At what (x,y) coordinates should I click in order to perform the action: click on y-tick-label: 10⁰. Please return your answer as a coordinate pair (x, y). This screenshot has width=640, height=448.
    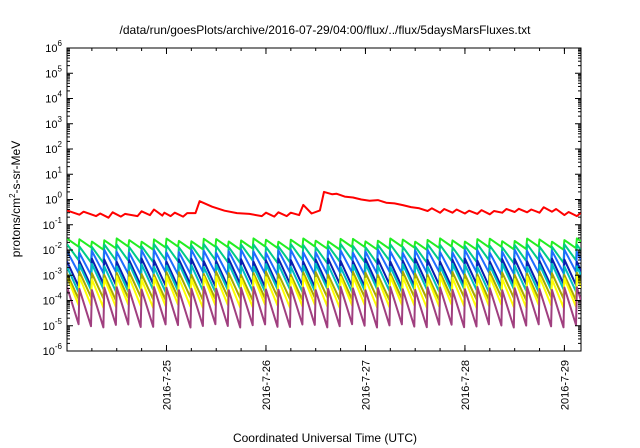
    Looking at the image, I should click on (53, 199).